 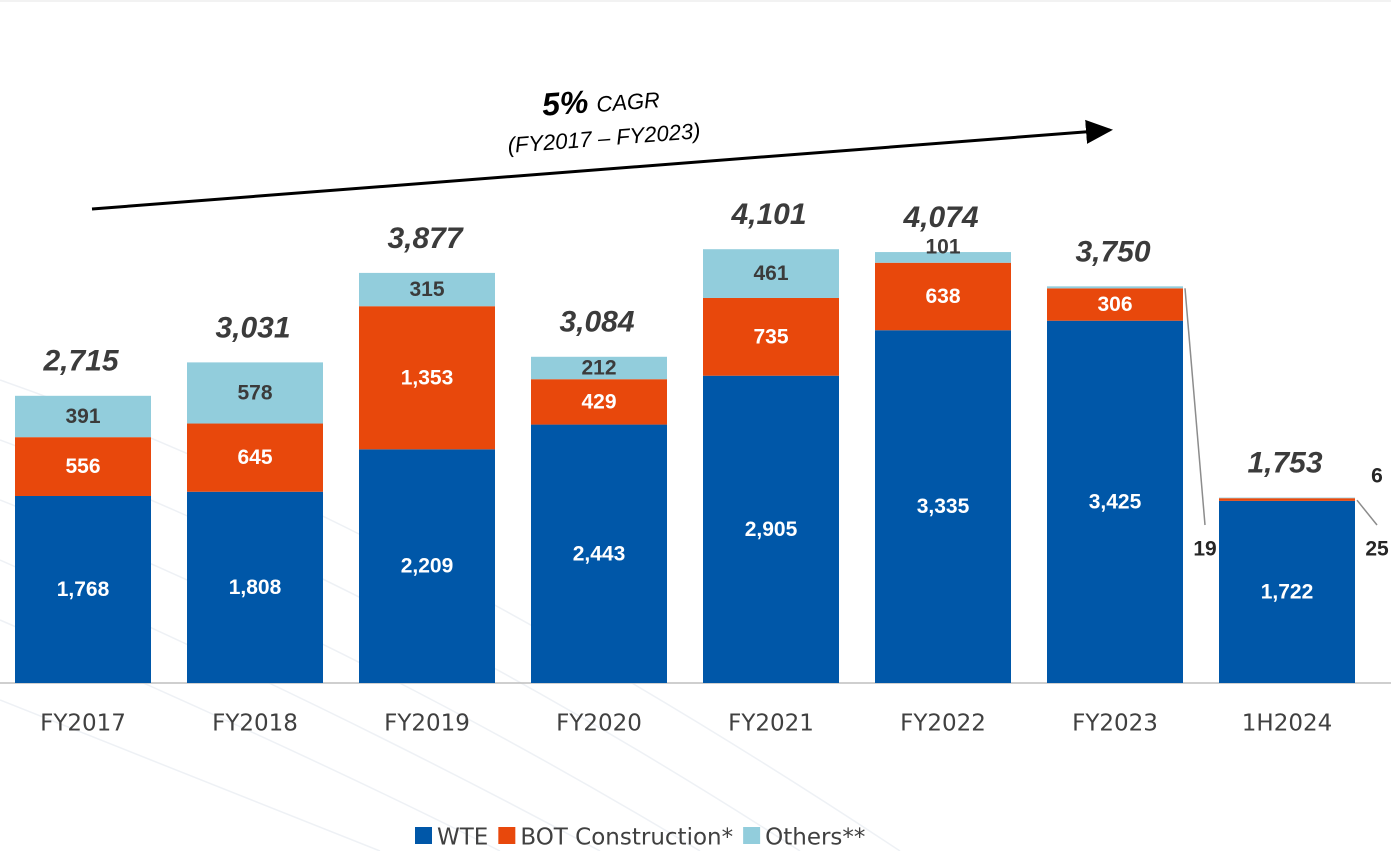 I want to click on data-label: 3,335, so click(x=943, y=506).